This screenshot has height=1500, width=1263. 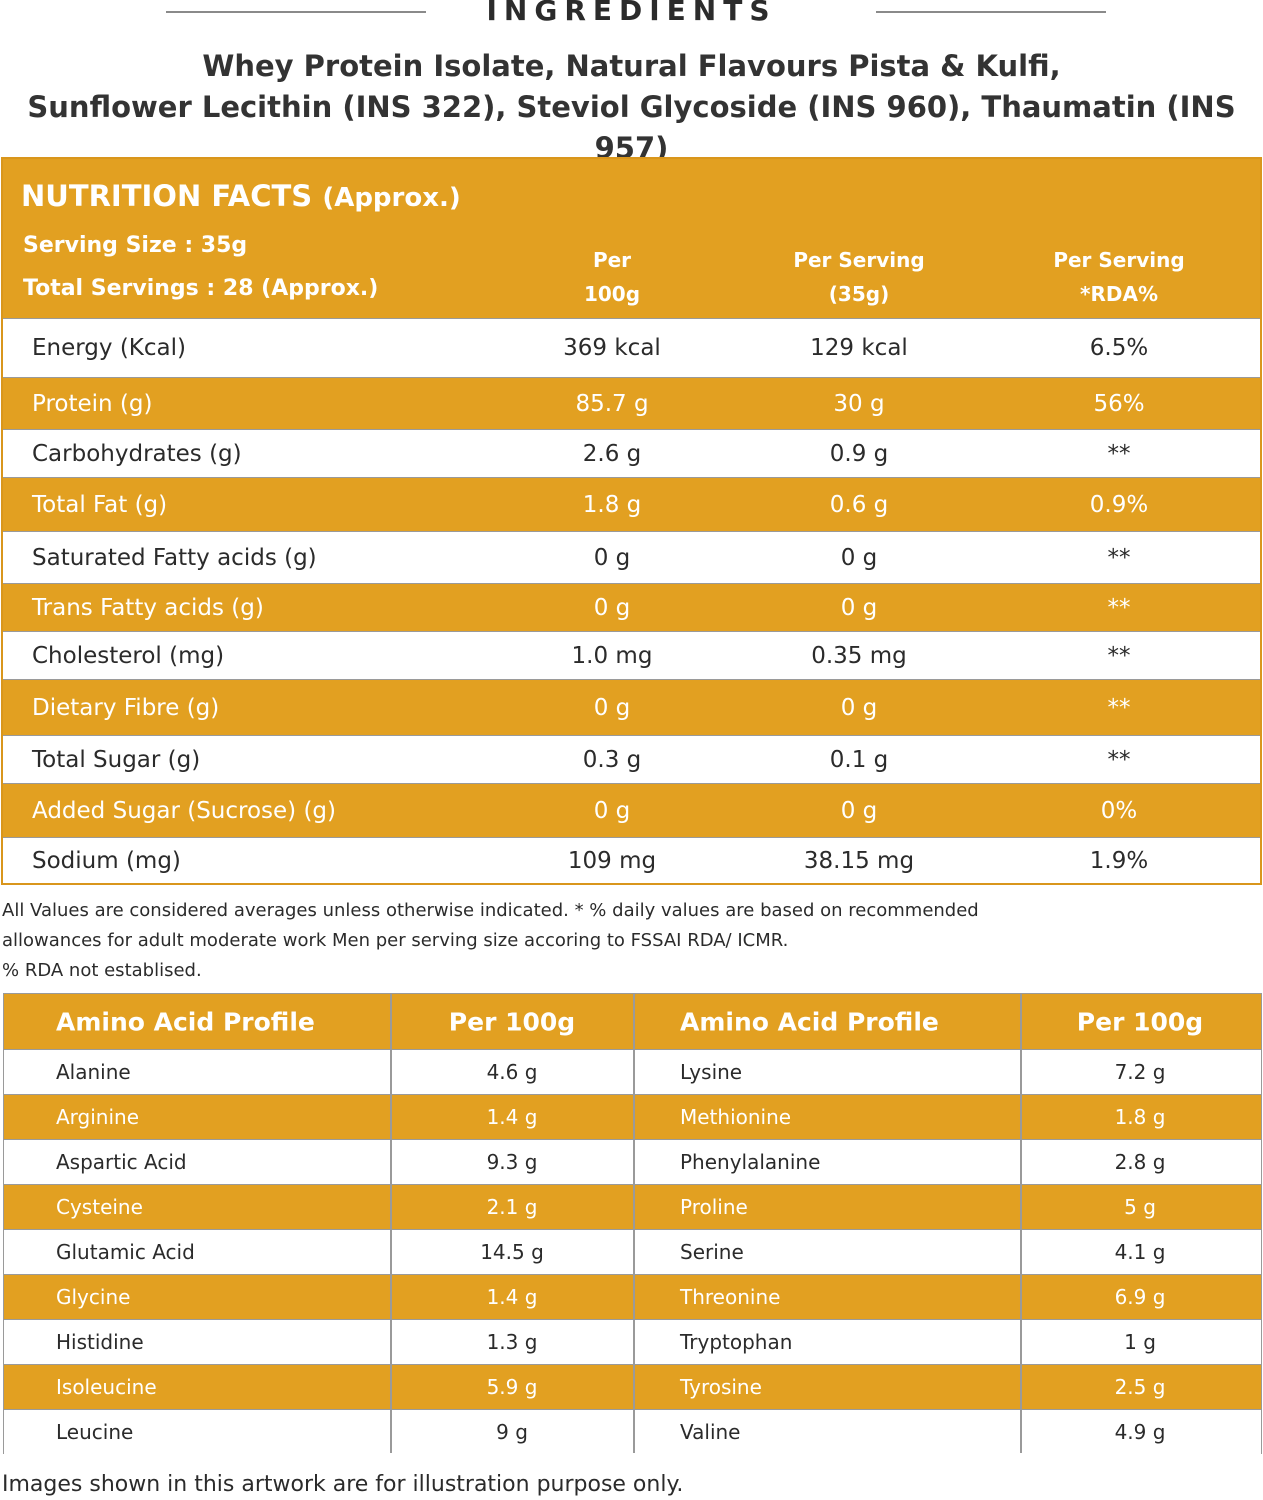 I want to click on amino-name: Proline, so click(x=714, y=1207).